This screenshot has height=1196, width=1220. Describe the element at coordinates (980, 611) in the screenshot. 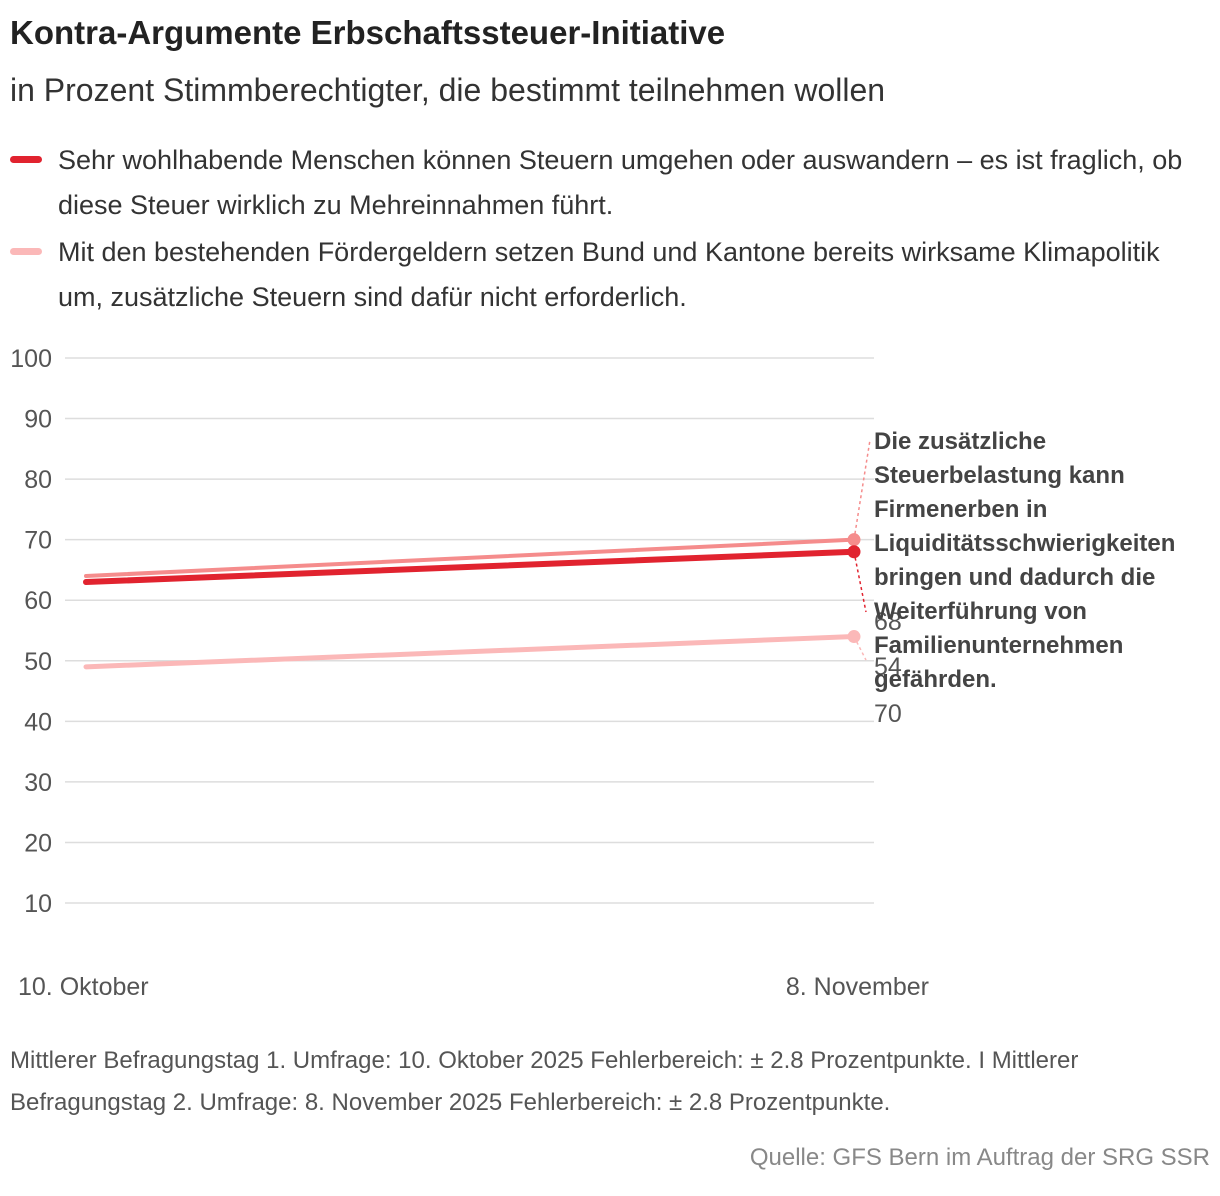

I see `annotation-line-6: Weiterführung von` at that location.